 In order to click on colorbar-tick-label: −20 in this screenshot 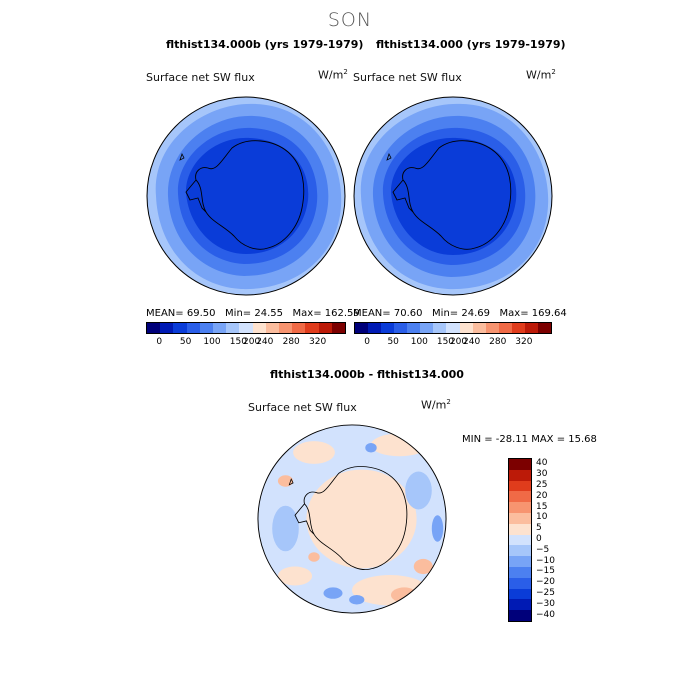, I will do `click(545, 582)`.